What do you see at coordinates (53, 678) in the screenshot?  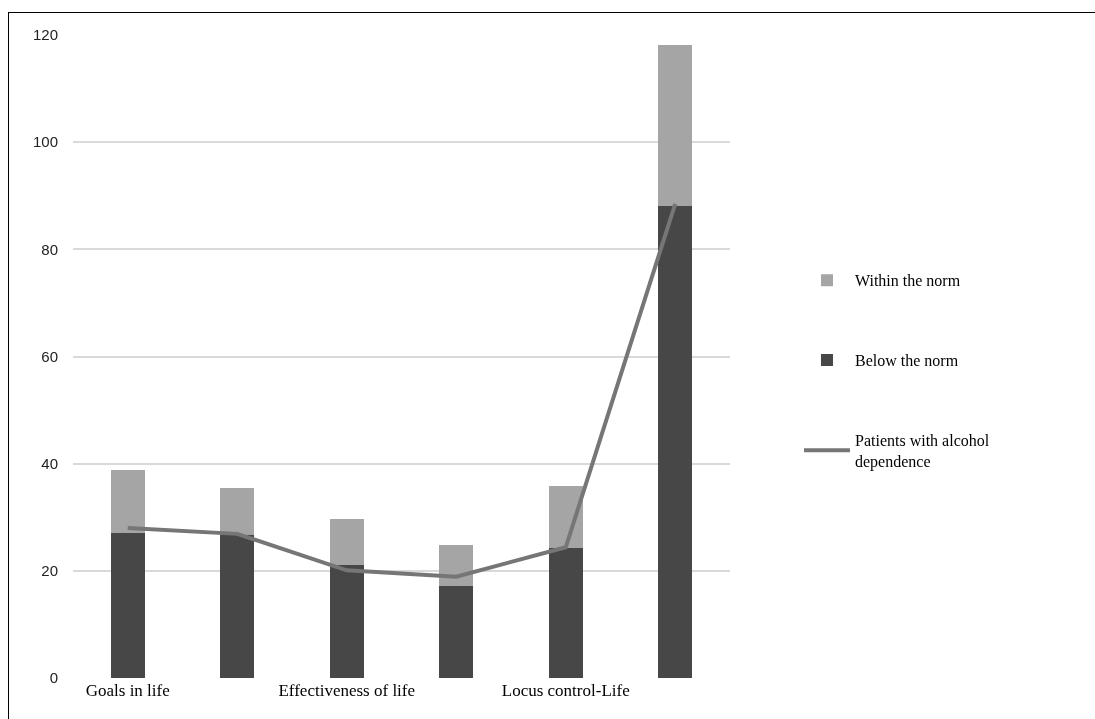 I see `y-tick-label: 0` at bounding box center [53, 678].